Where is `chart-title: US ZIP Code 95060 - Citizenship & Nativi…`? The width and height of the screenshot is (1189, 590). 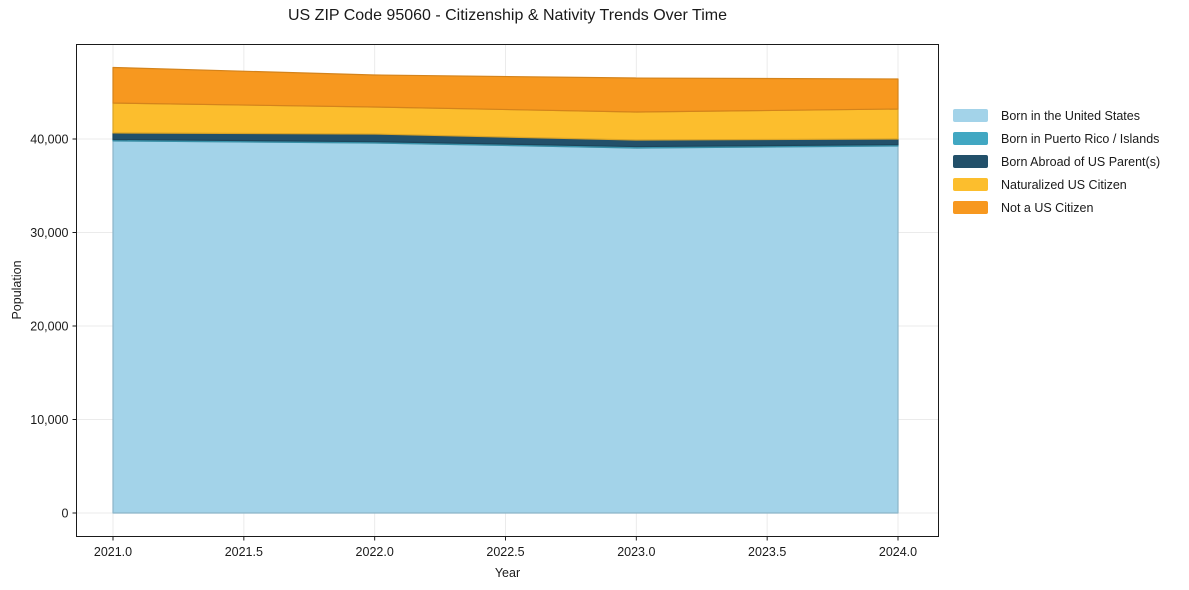
chart-title: US ZIP Code 95060 - Citizenship & Nativi… is located at coordinates (507, 15).